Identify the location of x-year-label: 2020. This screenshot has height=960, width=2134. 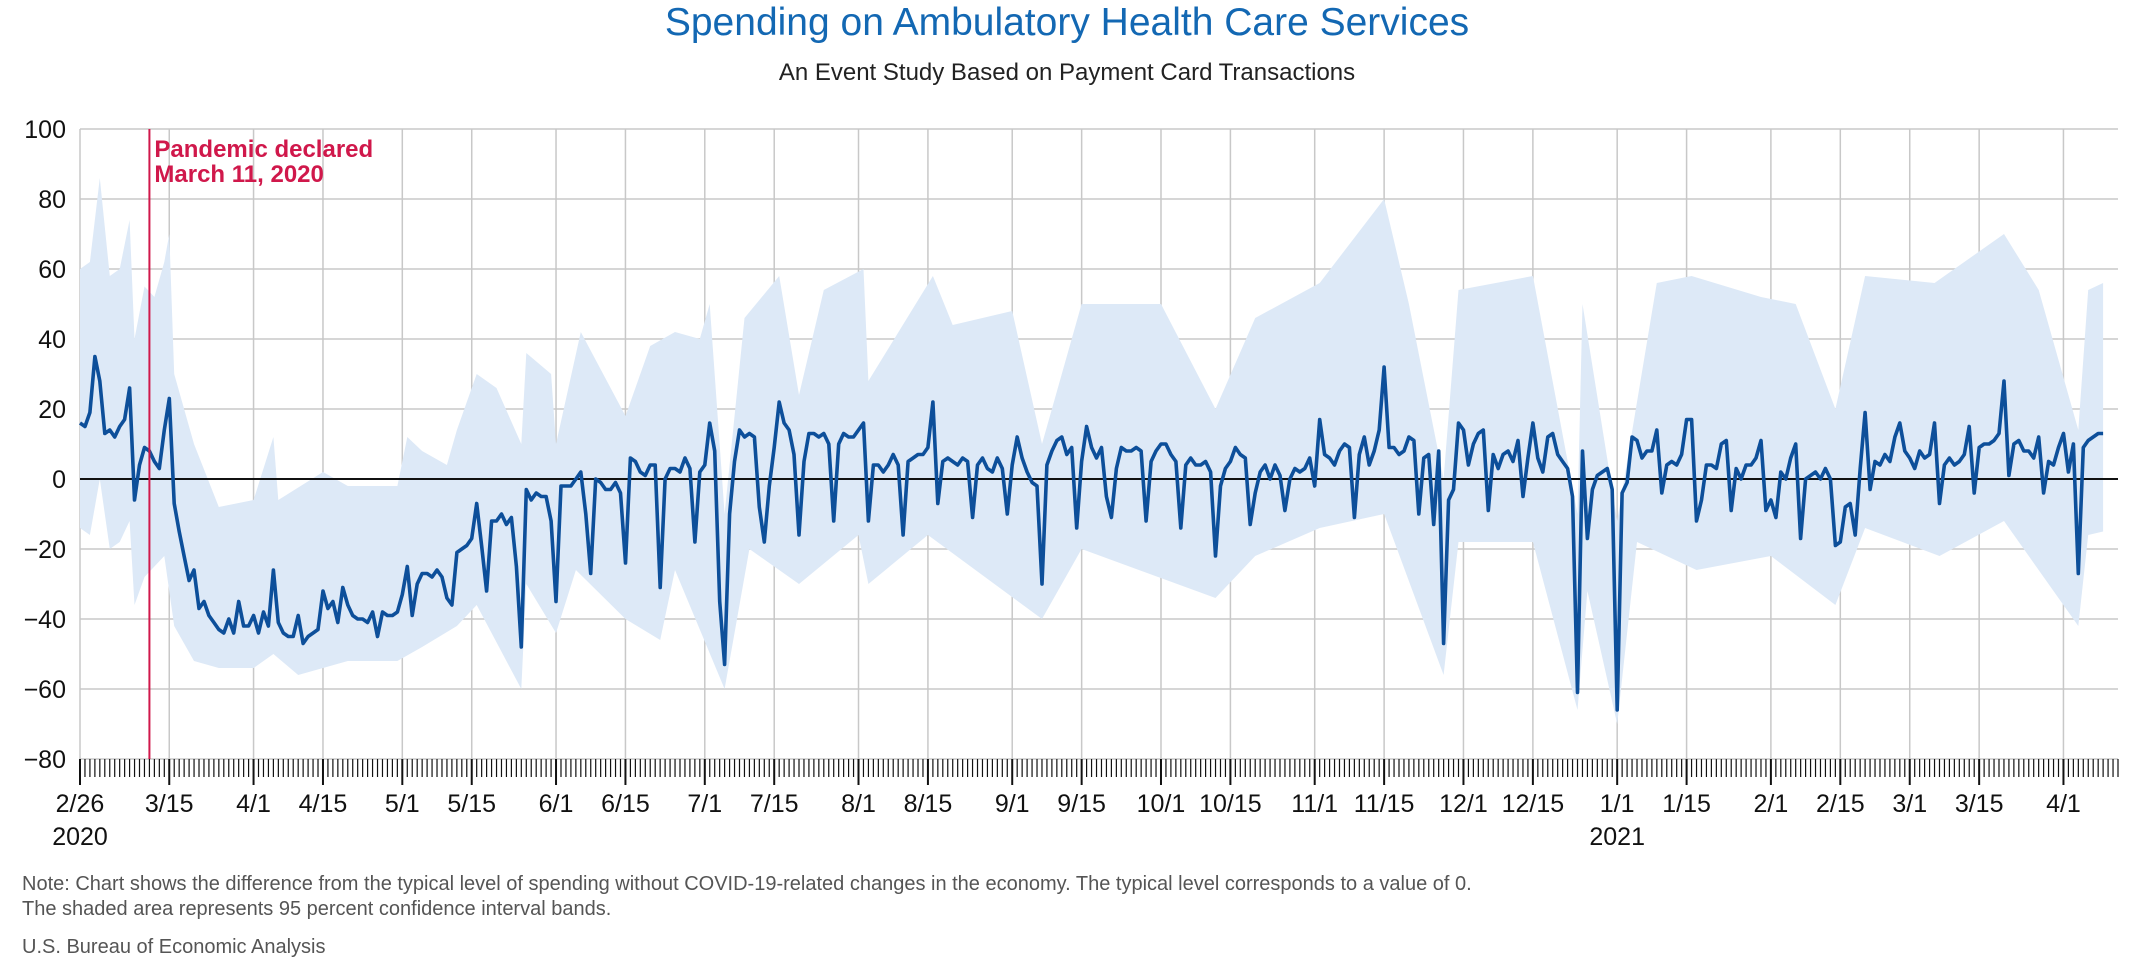
(80, 836).